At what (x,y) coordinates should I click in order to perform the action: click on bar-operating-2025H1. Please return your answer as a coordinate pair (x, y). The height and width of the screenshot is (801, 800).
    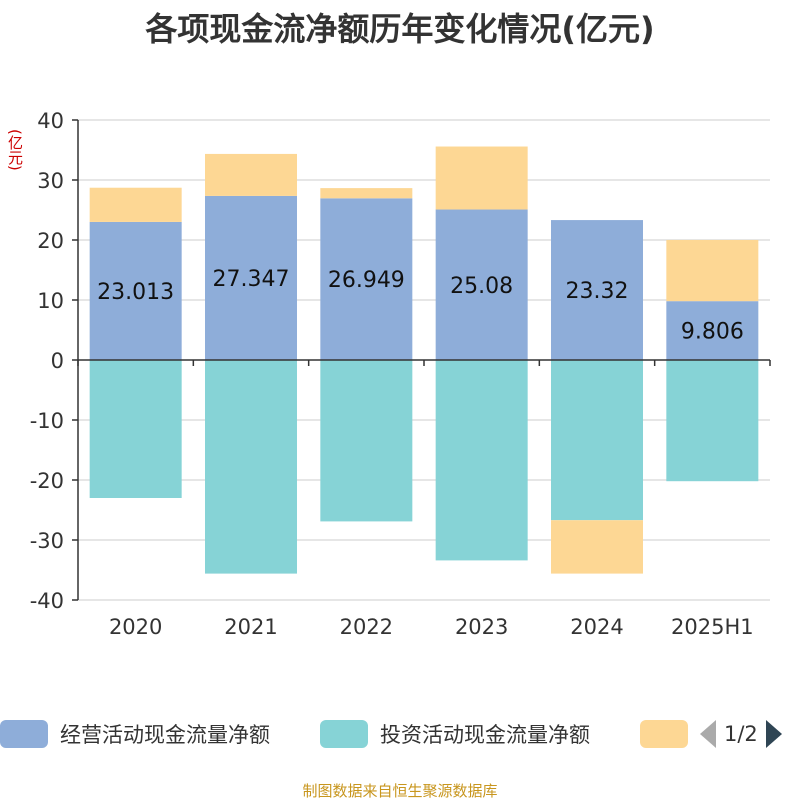
    Looking at the image, I should click on (712, 330).